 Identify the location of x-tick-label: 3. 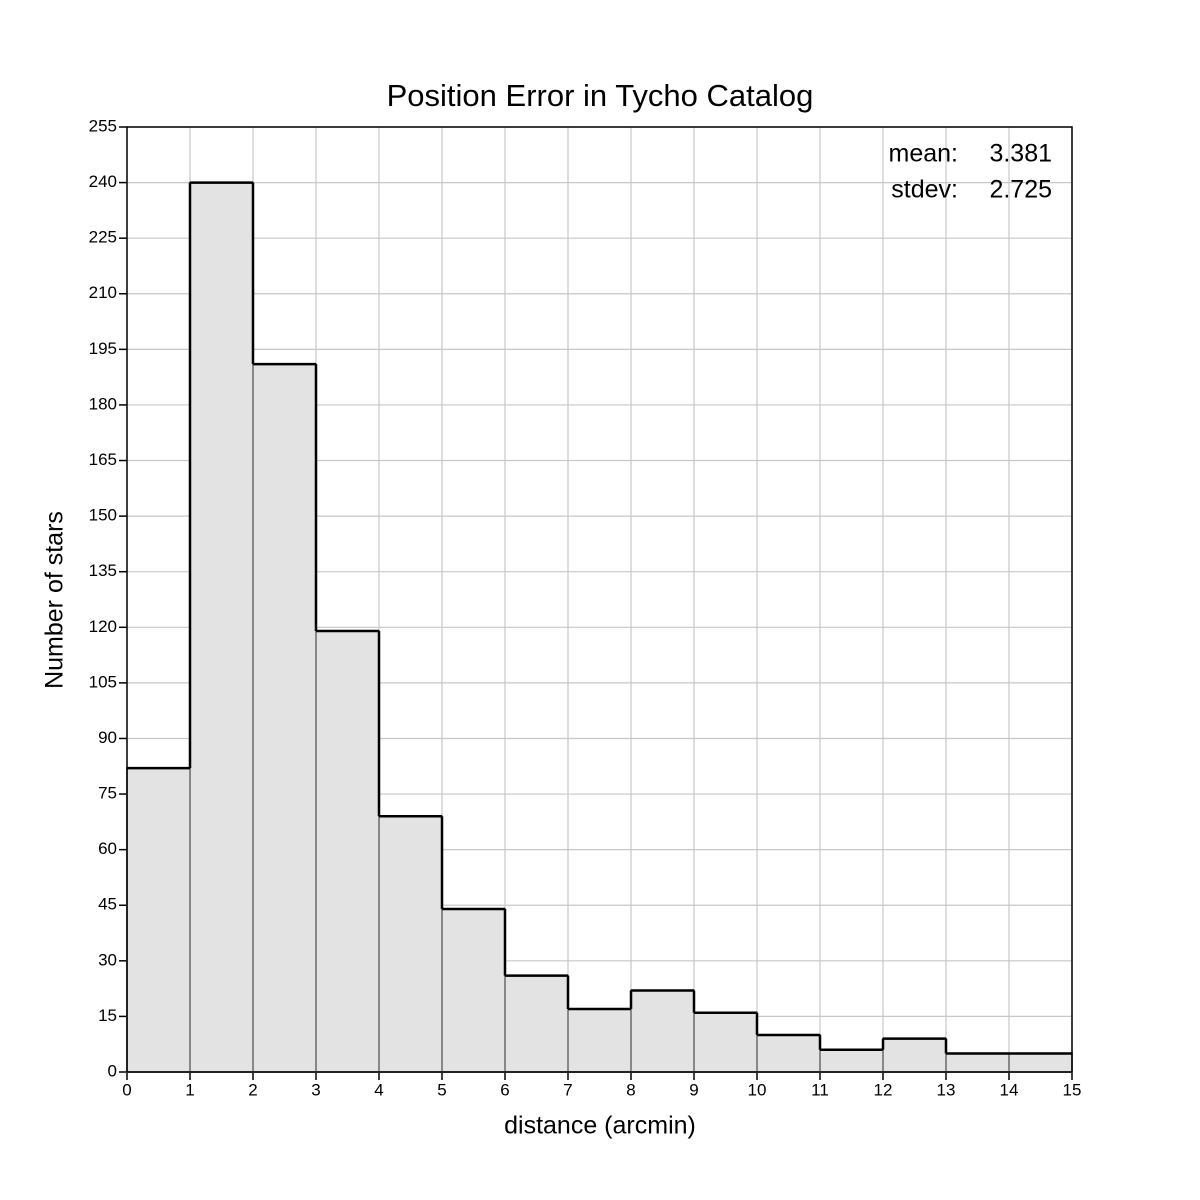
(315, 1089).